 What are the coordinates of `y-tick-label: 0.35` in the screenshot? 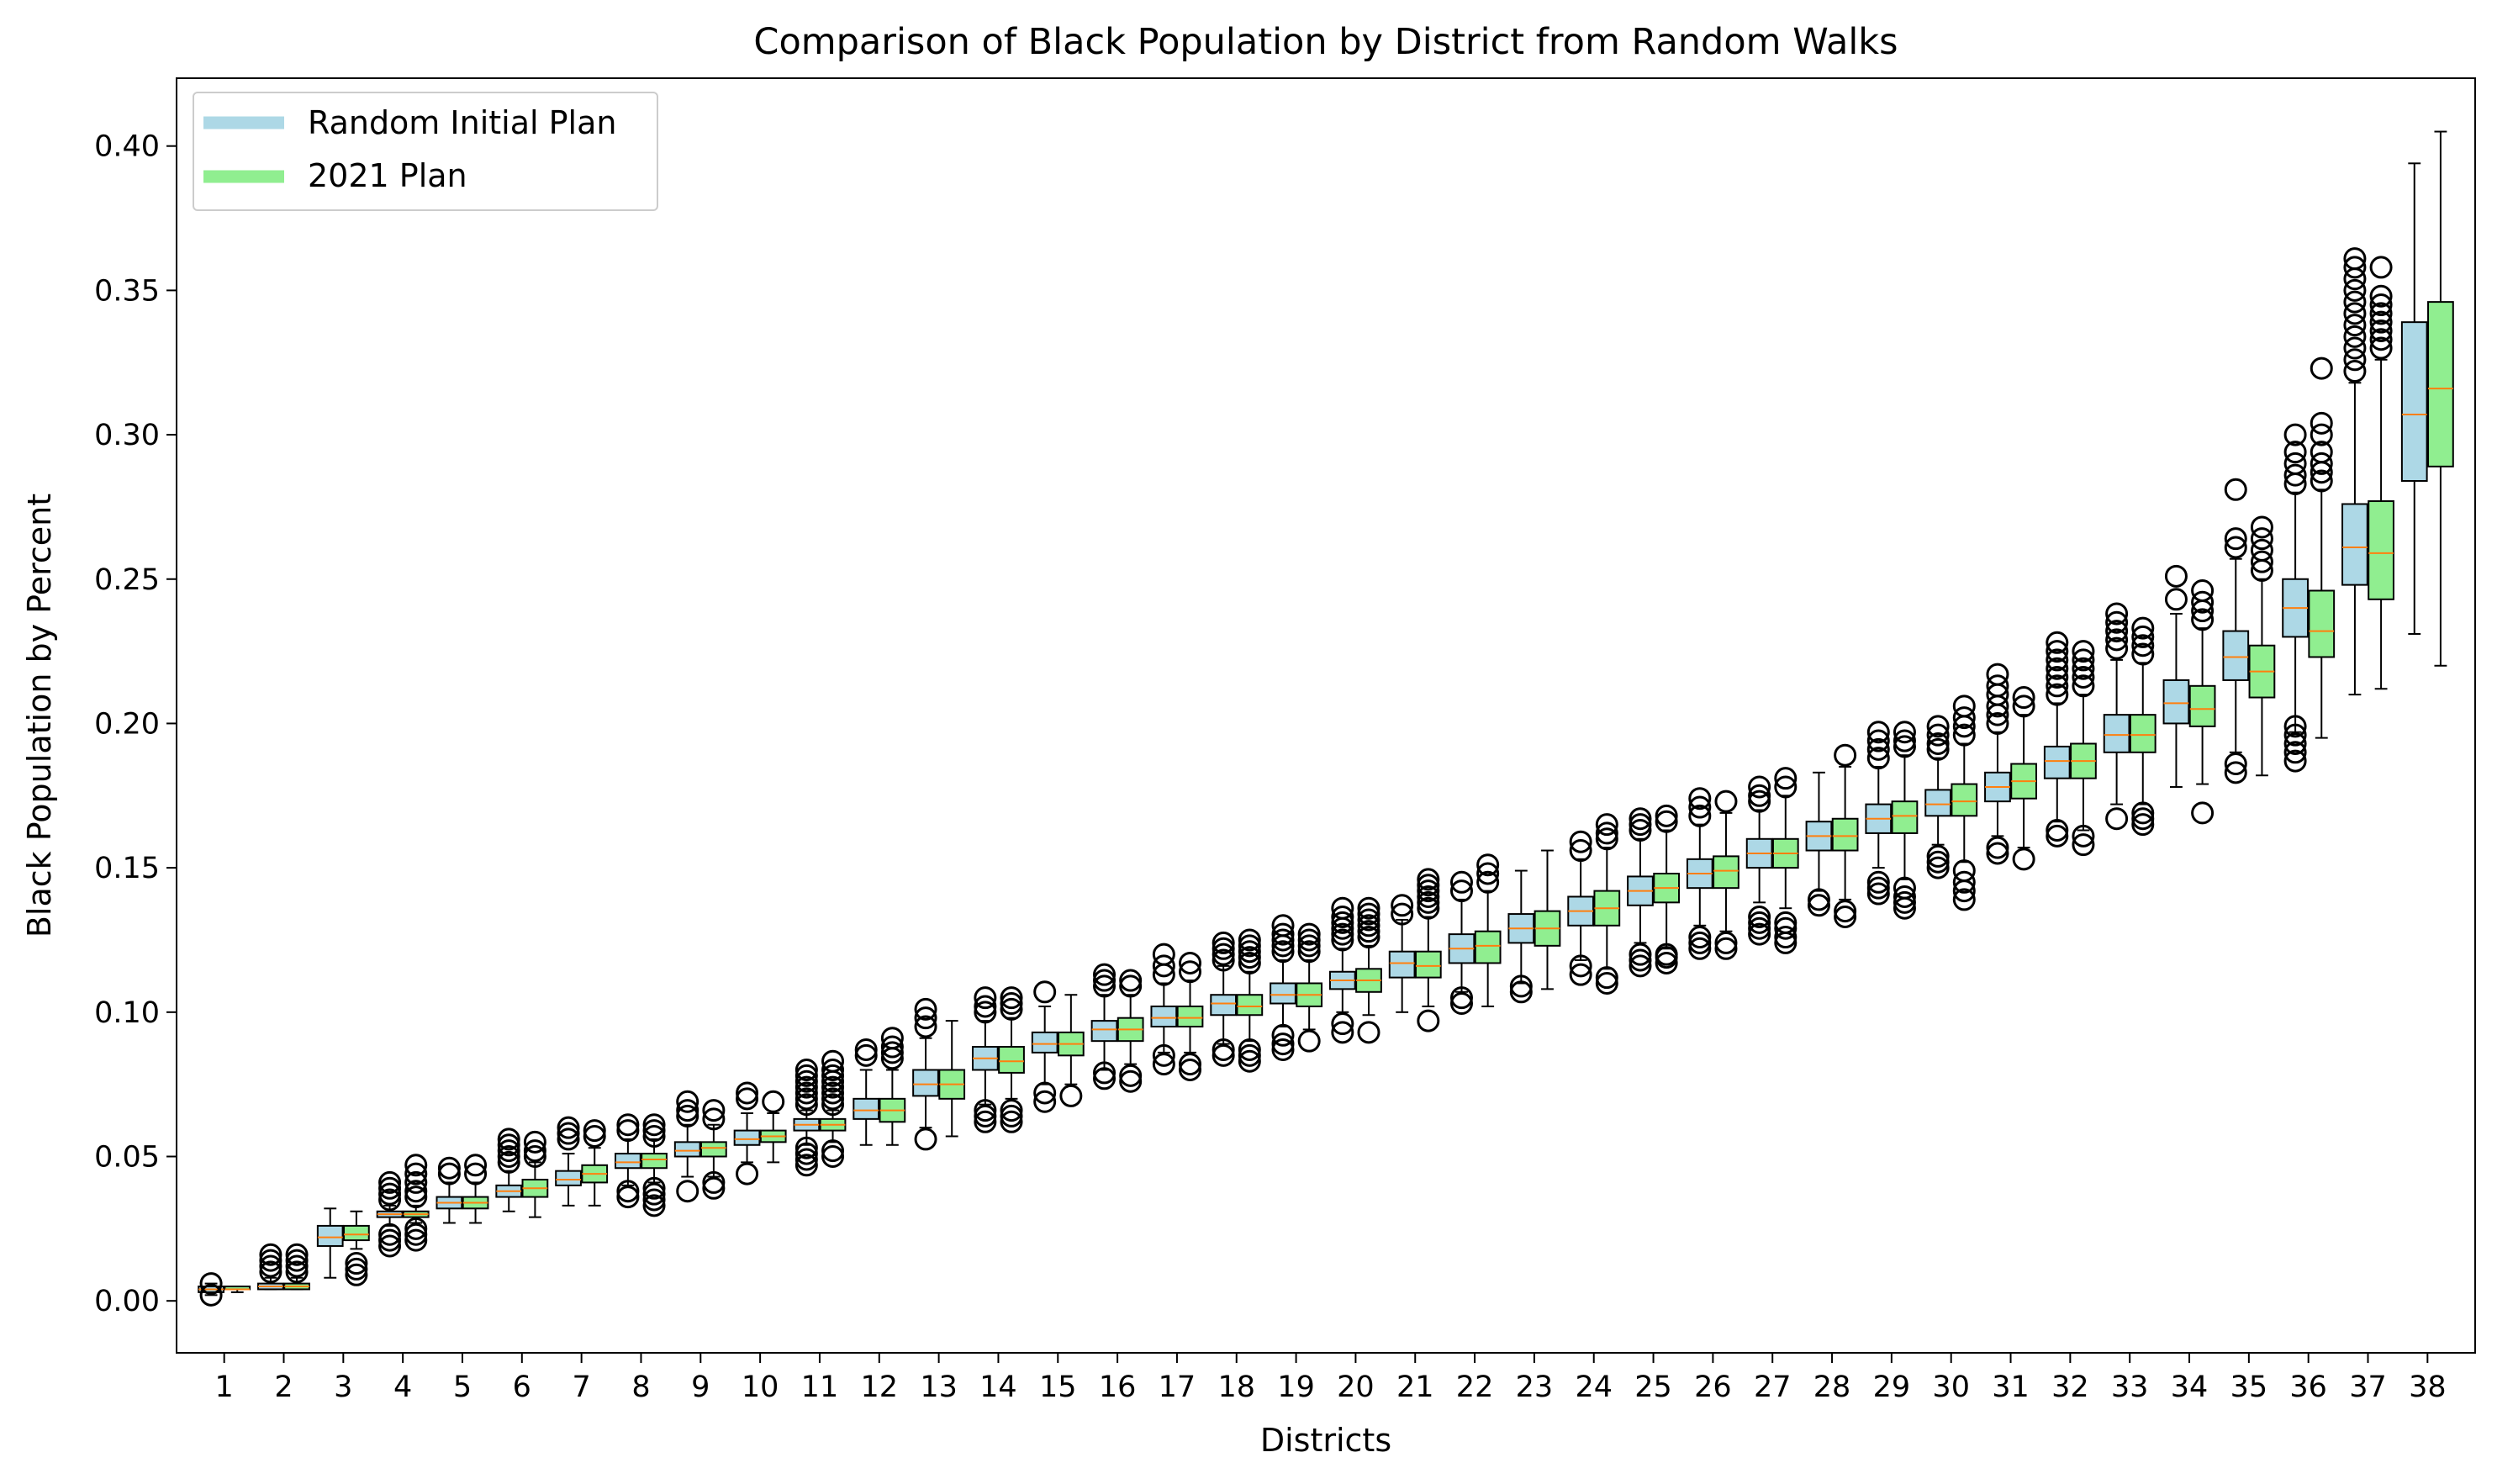 It's located at (127, 291).